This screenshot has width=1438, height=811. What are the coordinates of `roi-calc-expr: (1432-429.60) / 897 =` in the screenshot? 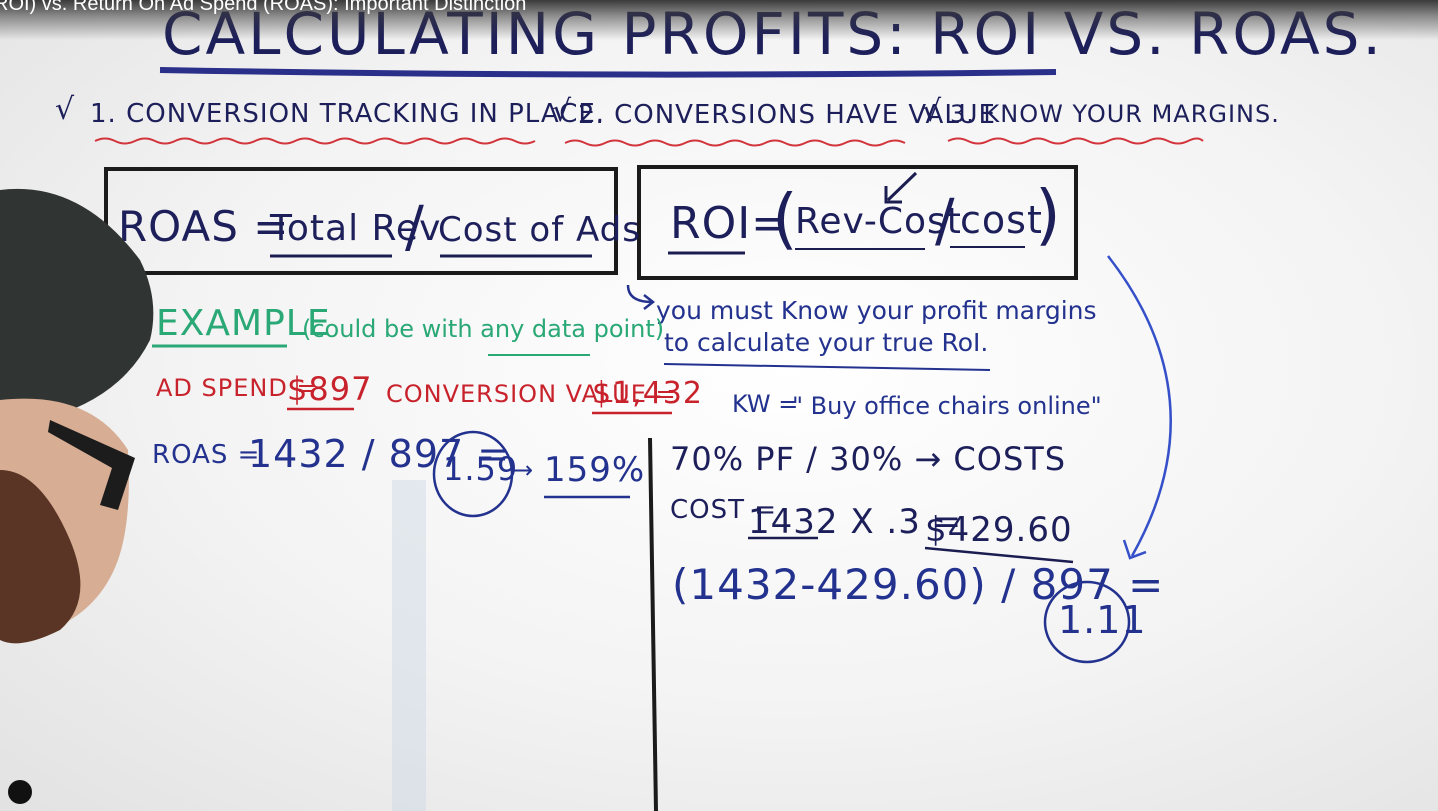 It's located at (918, 584).